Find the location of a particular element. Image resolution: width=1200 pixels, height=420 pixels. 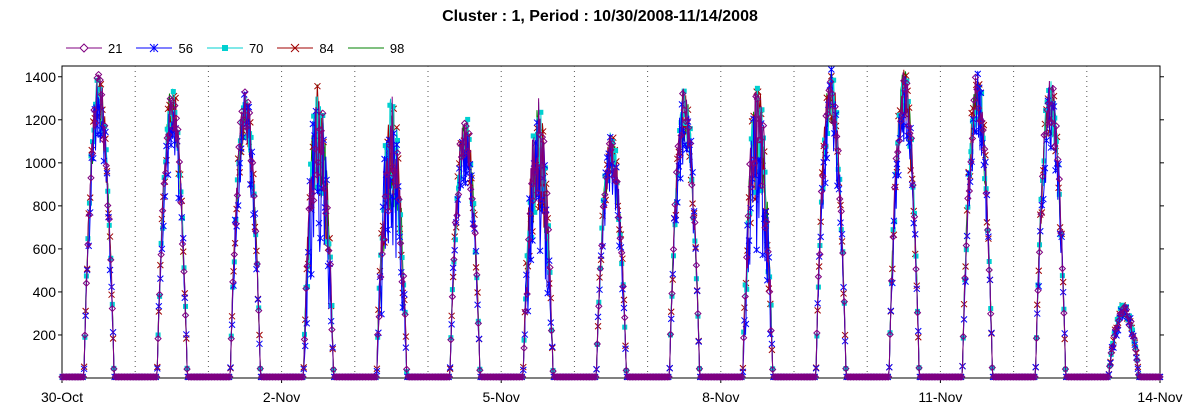

legend-item: 21 is located at coordinates (94, 48).